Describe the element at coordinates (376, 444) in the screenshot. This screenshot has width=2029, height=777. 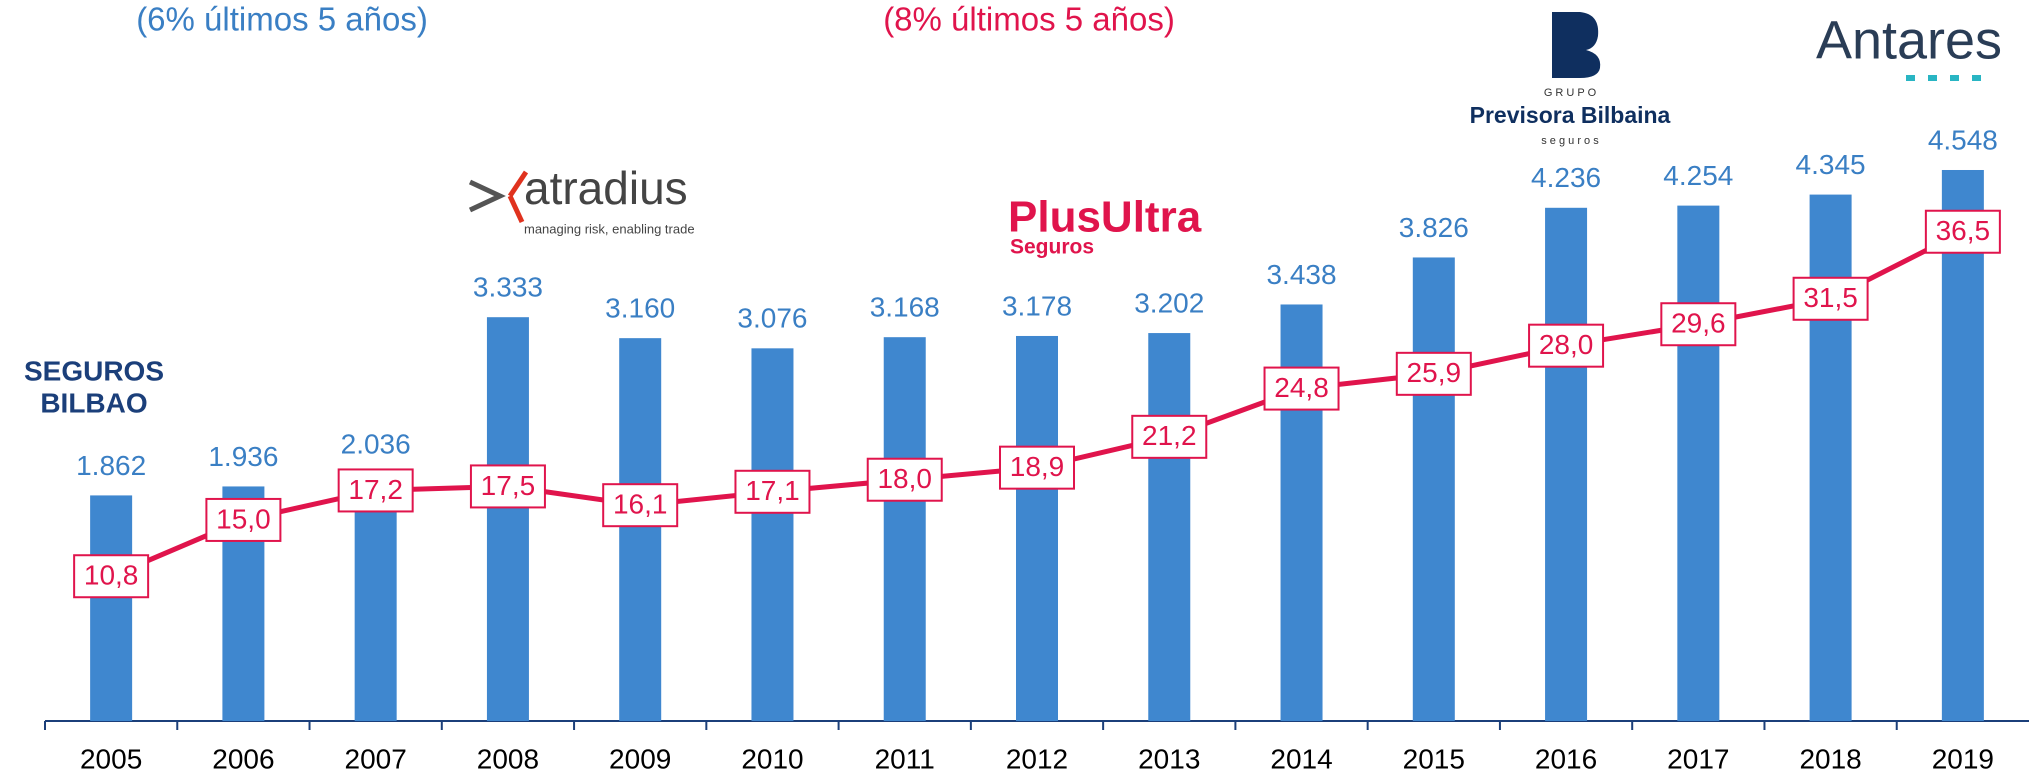
I see `bar-value-label: 2.036` at that location.